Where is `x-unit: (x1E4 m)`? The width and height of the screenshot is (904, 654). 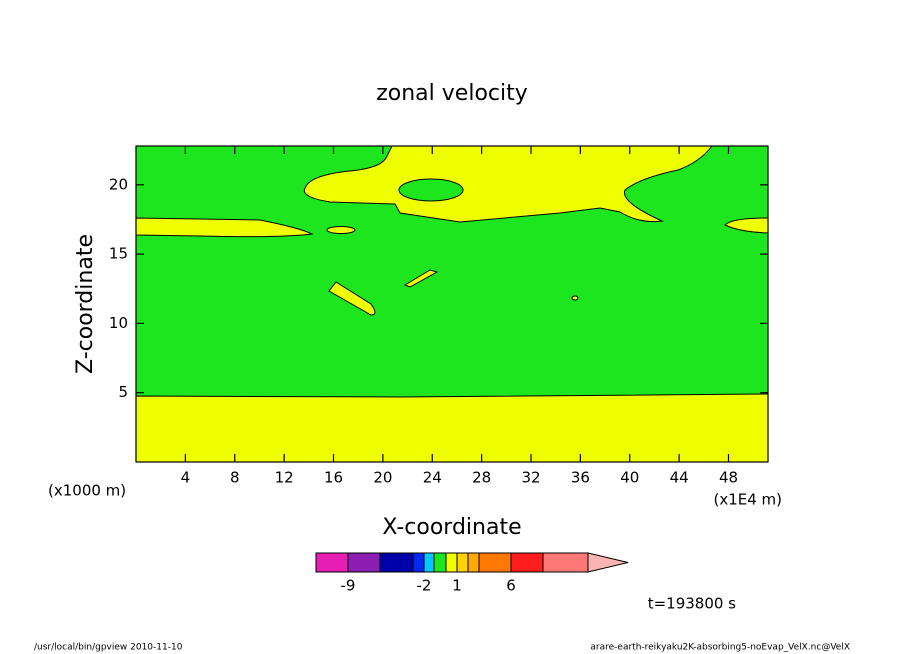
x-unit: (x1E4 m) is located at coordinates (747, 500).